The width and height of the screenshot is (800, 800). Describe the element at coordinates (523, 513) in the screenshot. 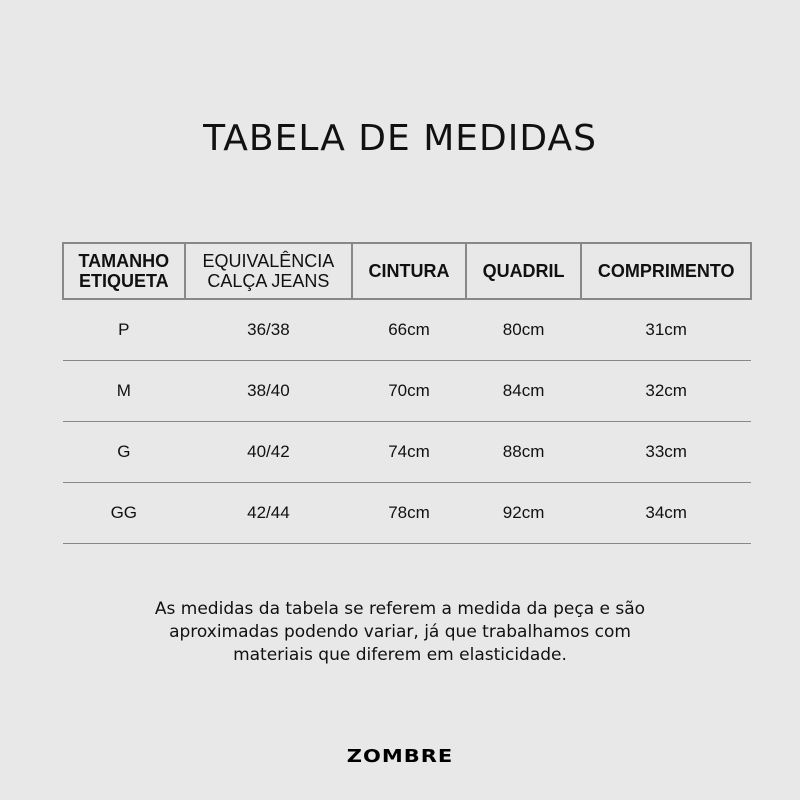

I see `table-cell: 92cm` at that location.